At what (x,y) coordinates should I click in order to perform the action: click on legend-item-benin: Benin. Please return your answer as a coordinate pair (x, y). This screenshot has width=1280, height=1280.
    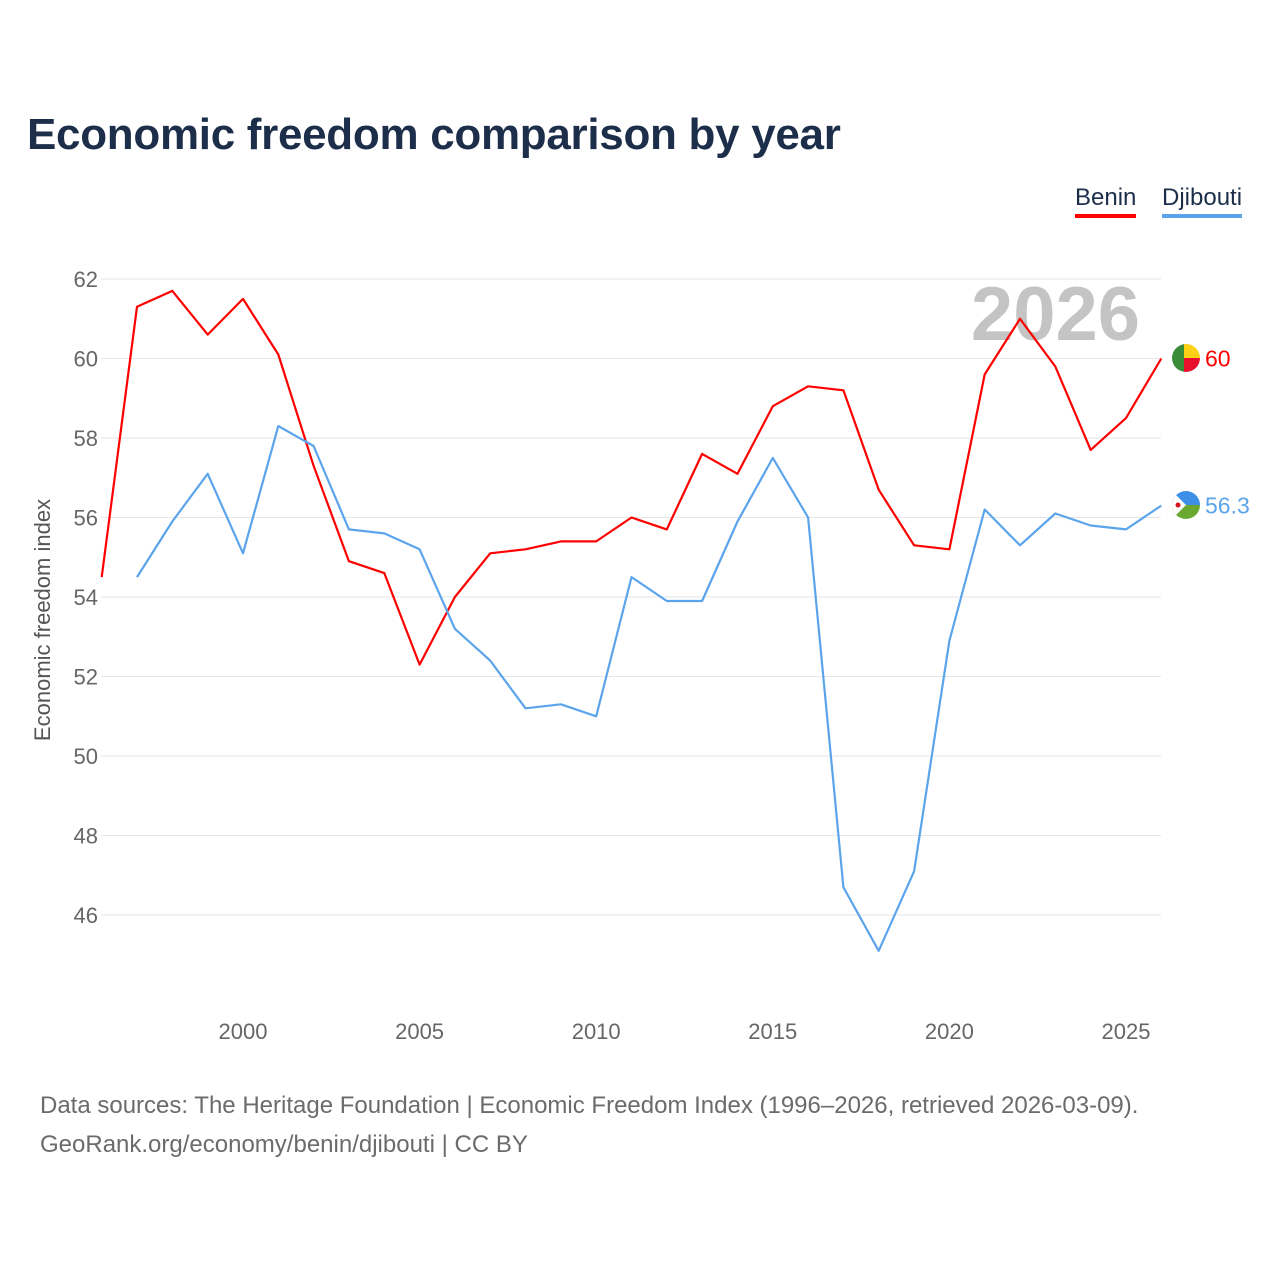
    Looking at the image, I should click on (1106, 201).